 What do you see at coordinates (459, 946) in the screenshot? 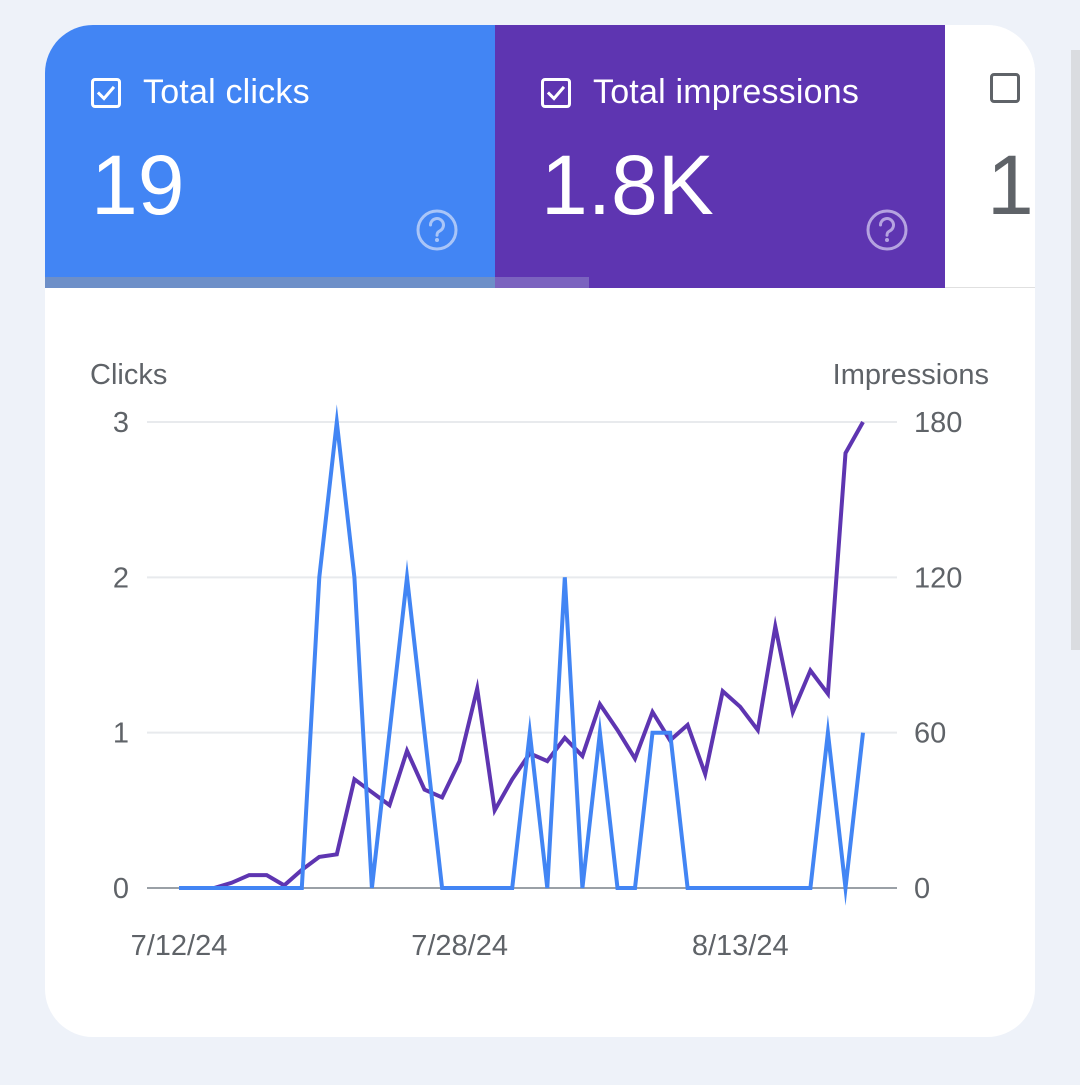
I see `x-tick-label: 7/28/24` at bounding box center [459, 946].